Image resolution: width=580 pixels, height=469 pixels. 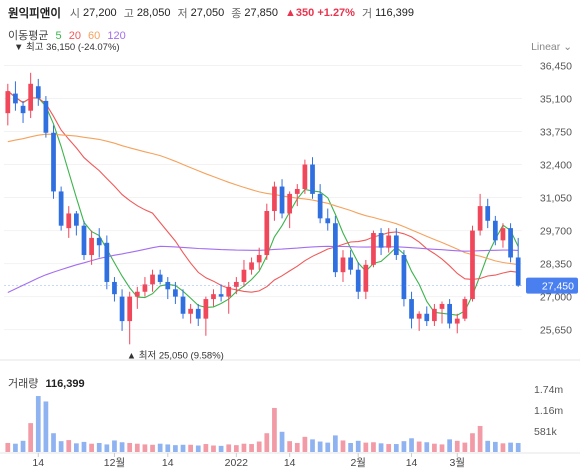 I want to click on open-label: 시, so click(x=75, y=14).